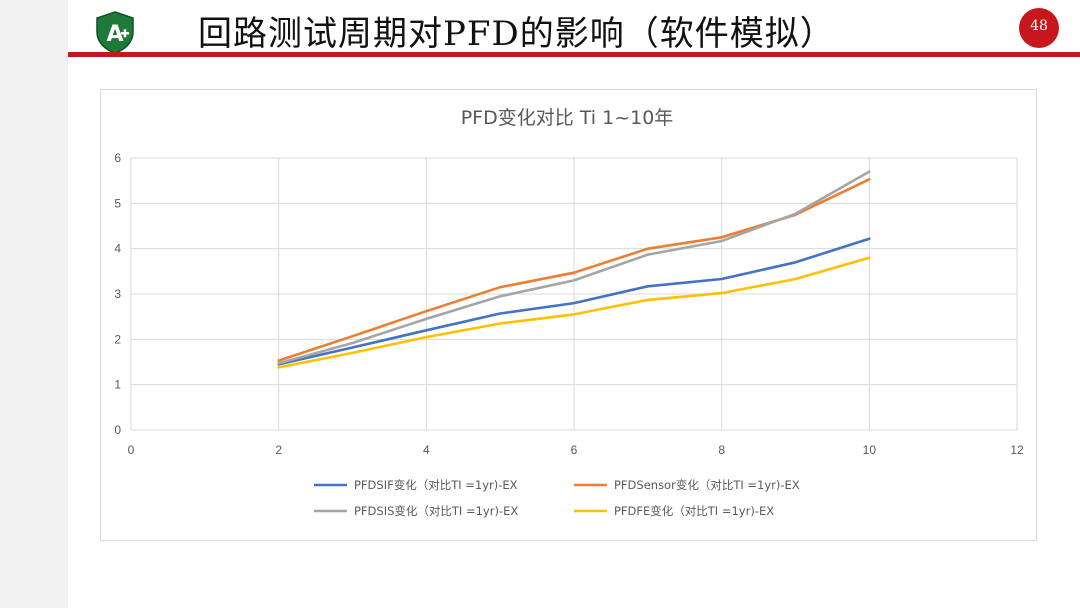 The image size is (1080, 608). Describe the element at coordinates (117, 339) in the screenshot. I see `y-tick-label: 2` at that location.